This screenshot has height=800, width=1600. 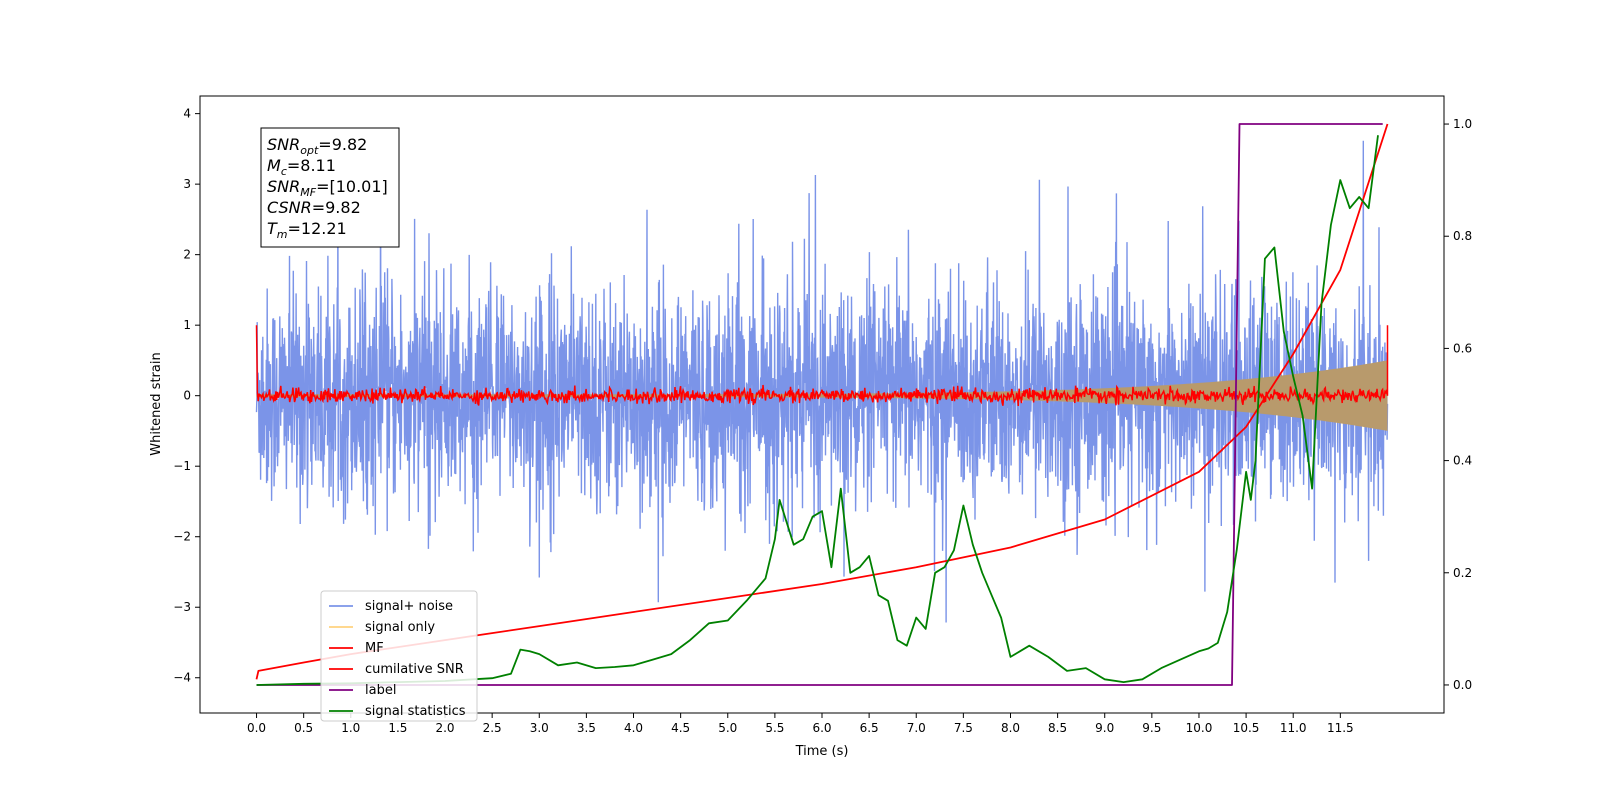 I want to click on legend-label: signal+ noise, so click(x=409, y=606).